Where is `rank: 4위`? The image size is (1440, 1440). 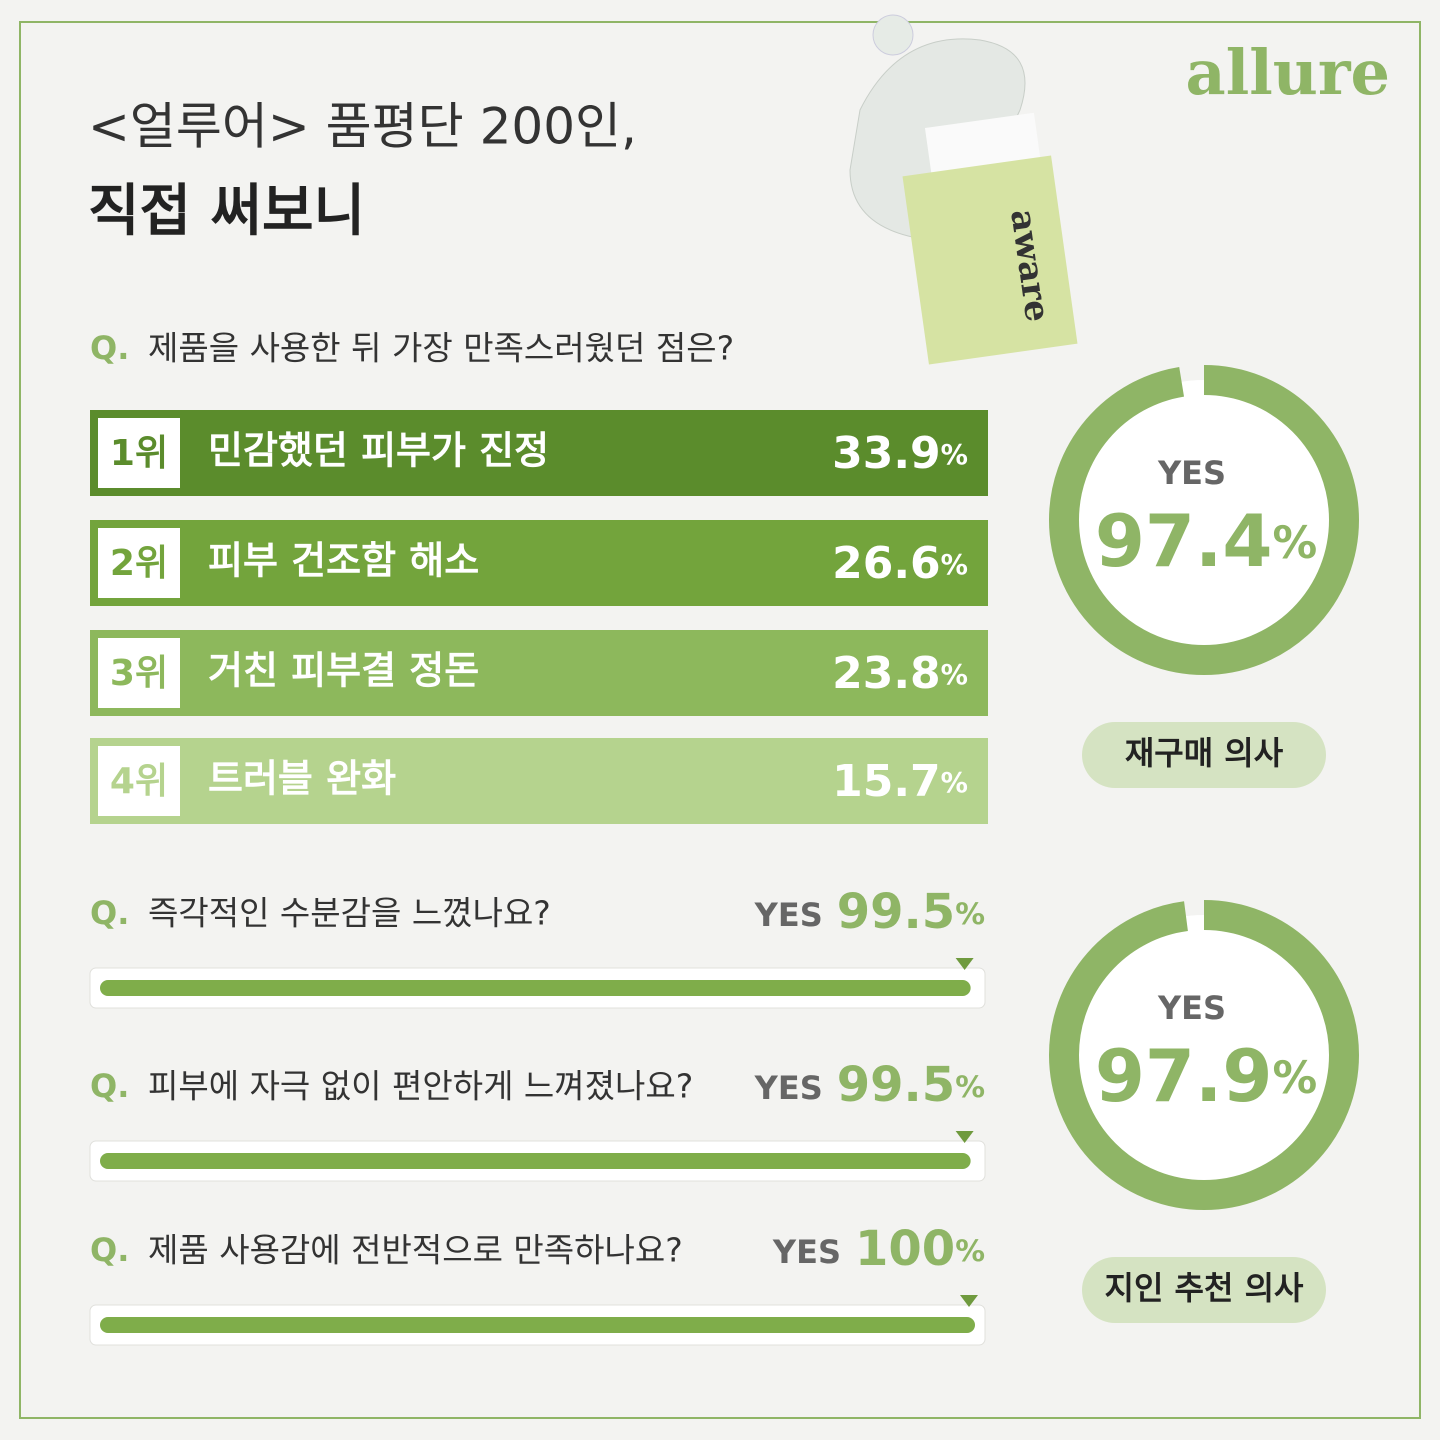 rank: 4위 is located at coordinates (139, 781).